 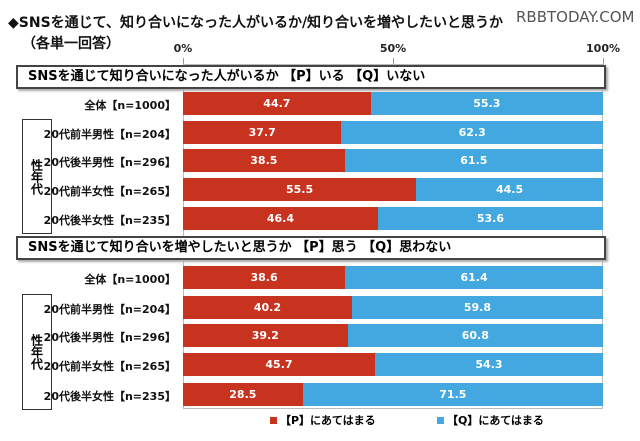 I want to click on data-label: 46.4, so click(x=280, y=218).